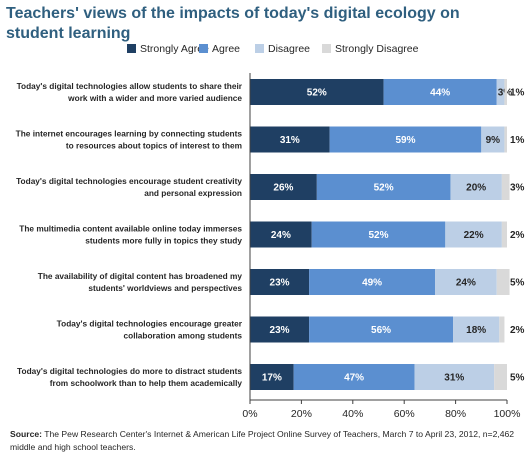  Describe the element at coordinates (404, 414) in the screenshot. I see `x-tick-label-3: 60%` at that location.